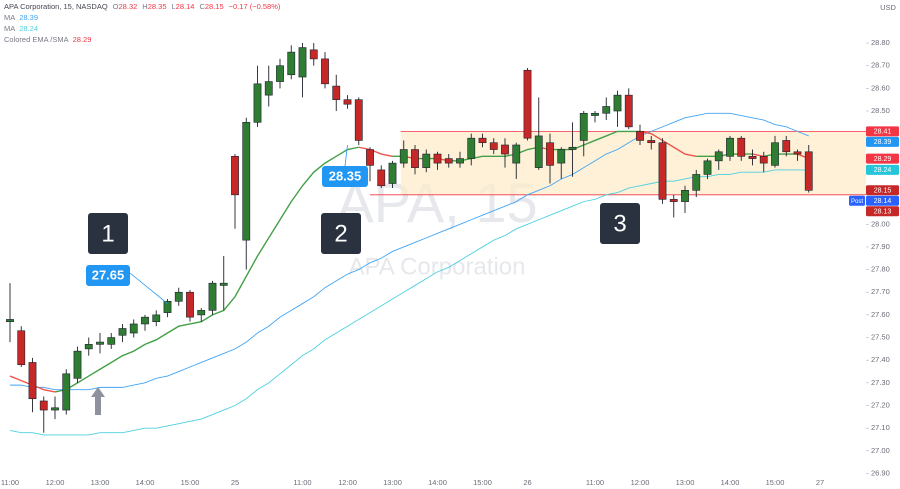  What do you see at coordinates (880, 472) in the screenshot?
I see `y-tick-label: 26.90` at bounding box center [880, 472].